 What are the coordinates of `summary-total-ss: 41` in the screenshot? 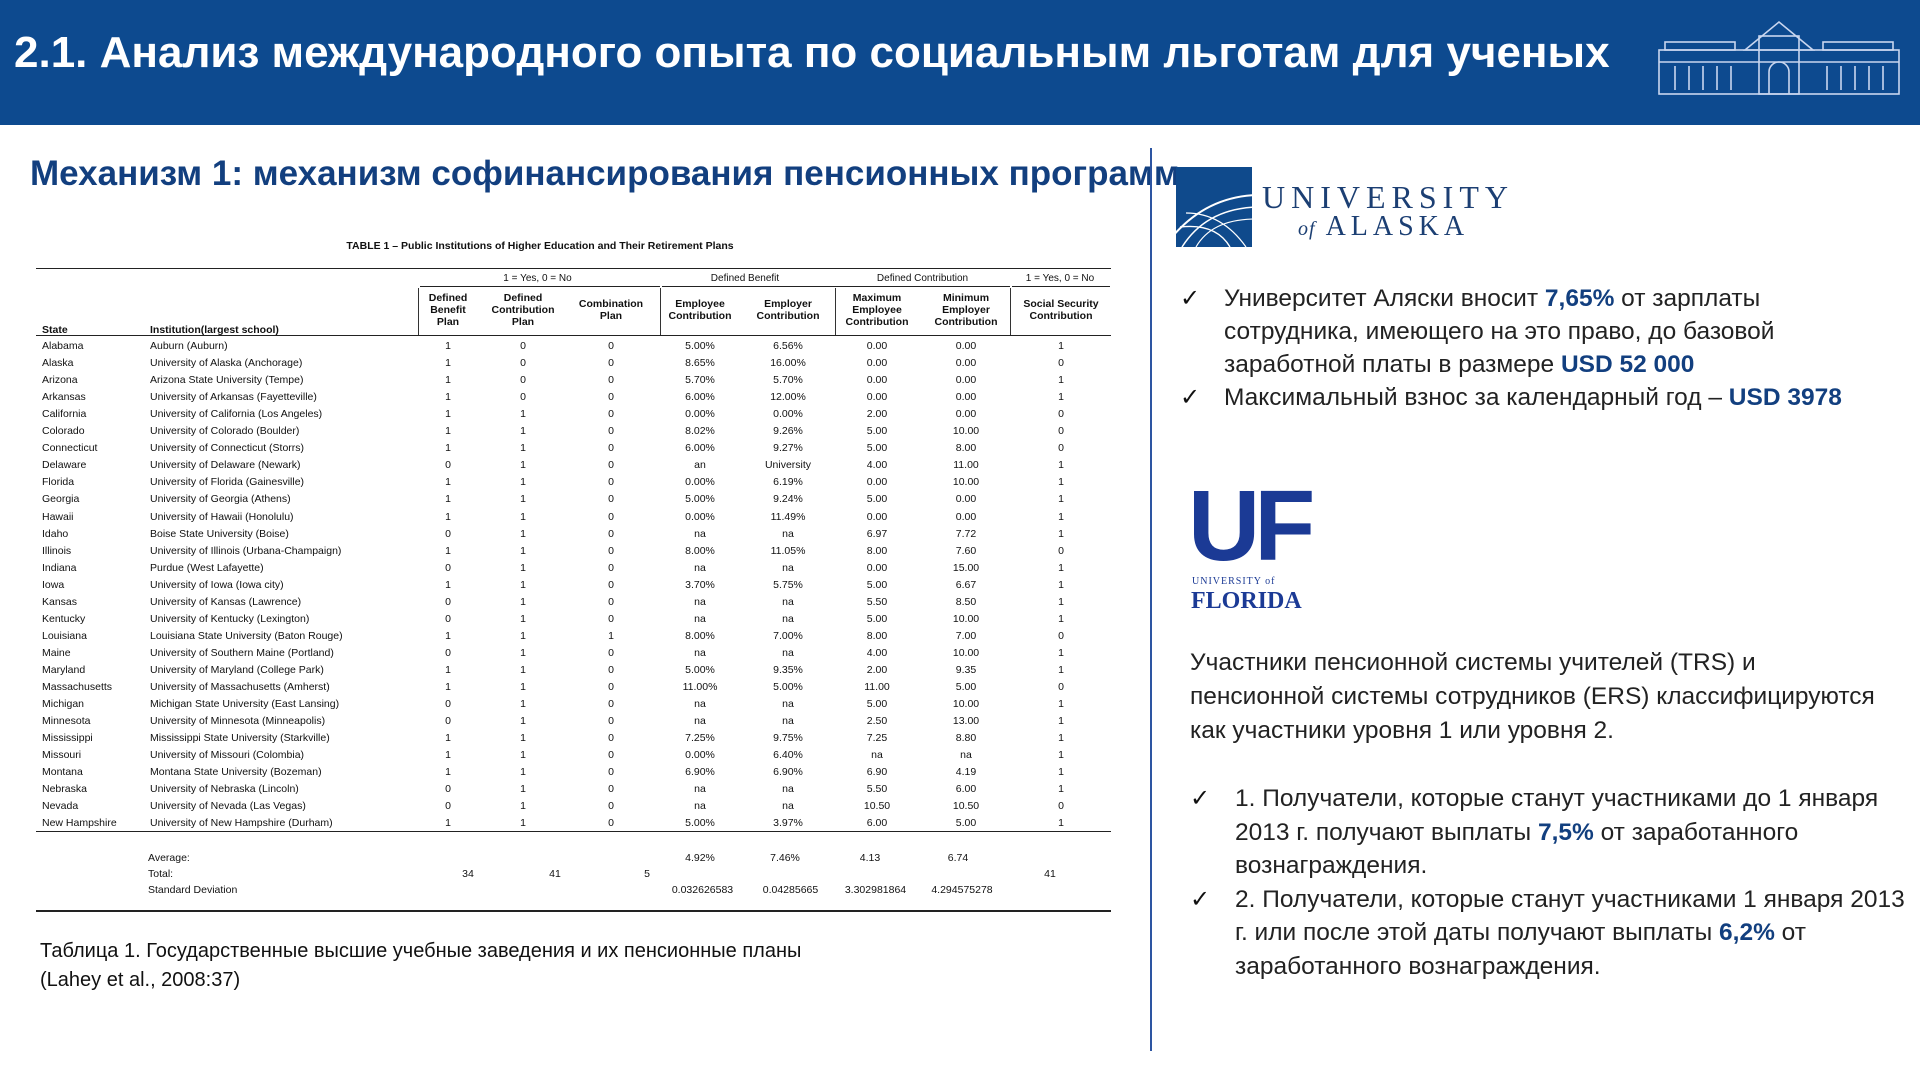 It's located at (1050, 874).